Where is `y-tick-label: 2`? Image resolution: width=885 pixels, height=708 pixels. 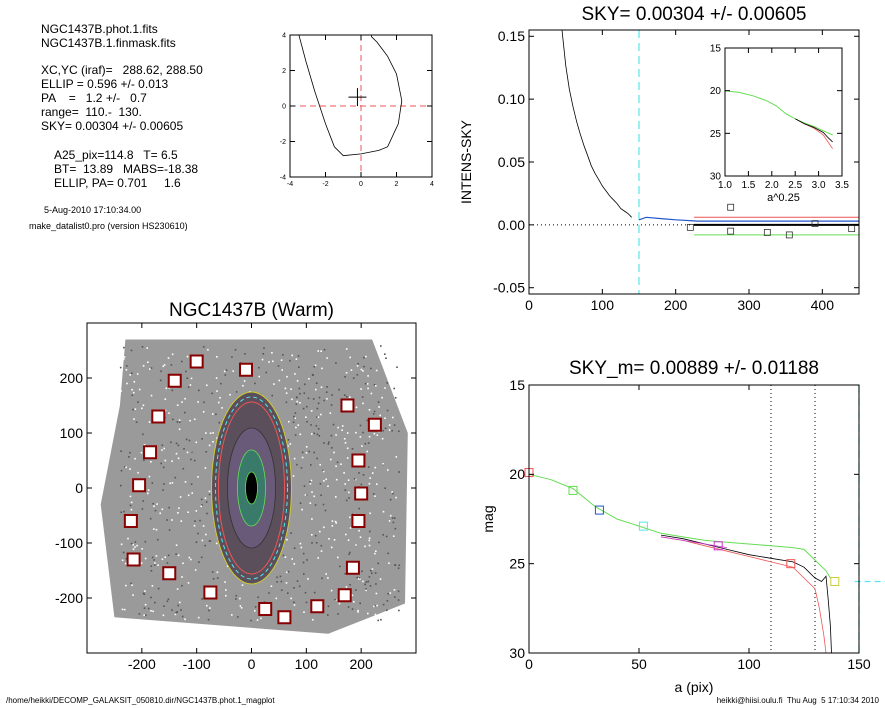 y-tick-label: 2 is located at coordinates (284, 71).